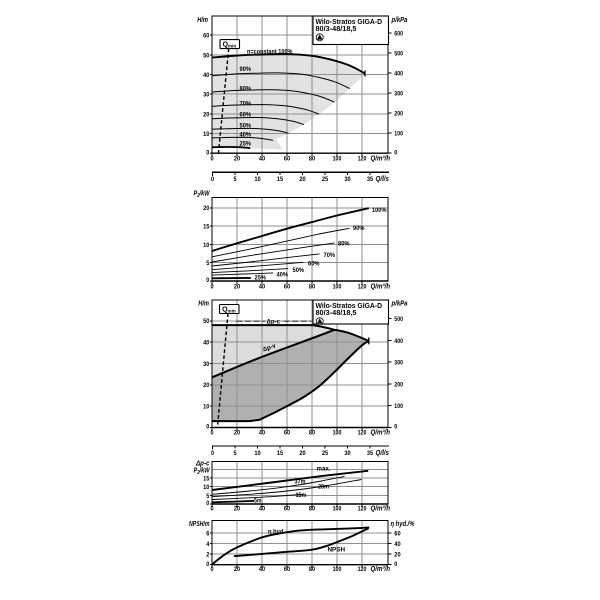 The height and width of the screenshot is (600, 600). Describe the element at coordinates (229, 309) in the screenshot. I see `svg-text: Qmin` at that location.